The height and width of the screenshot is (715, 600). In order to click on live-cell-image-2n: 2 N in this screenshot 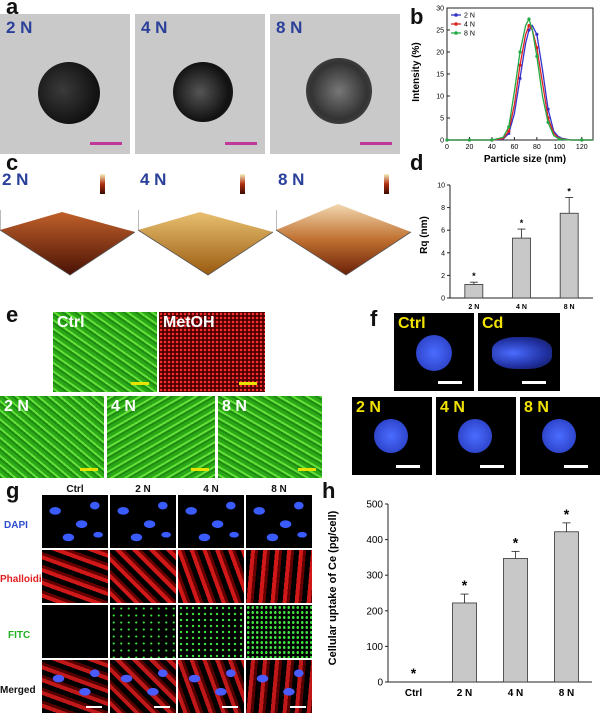, I will do `click(52, 437)`.